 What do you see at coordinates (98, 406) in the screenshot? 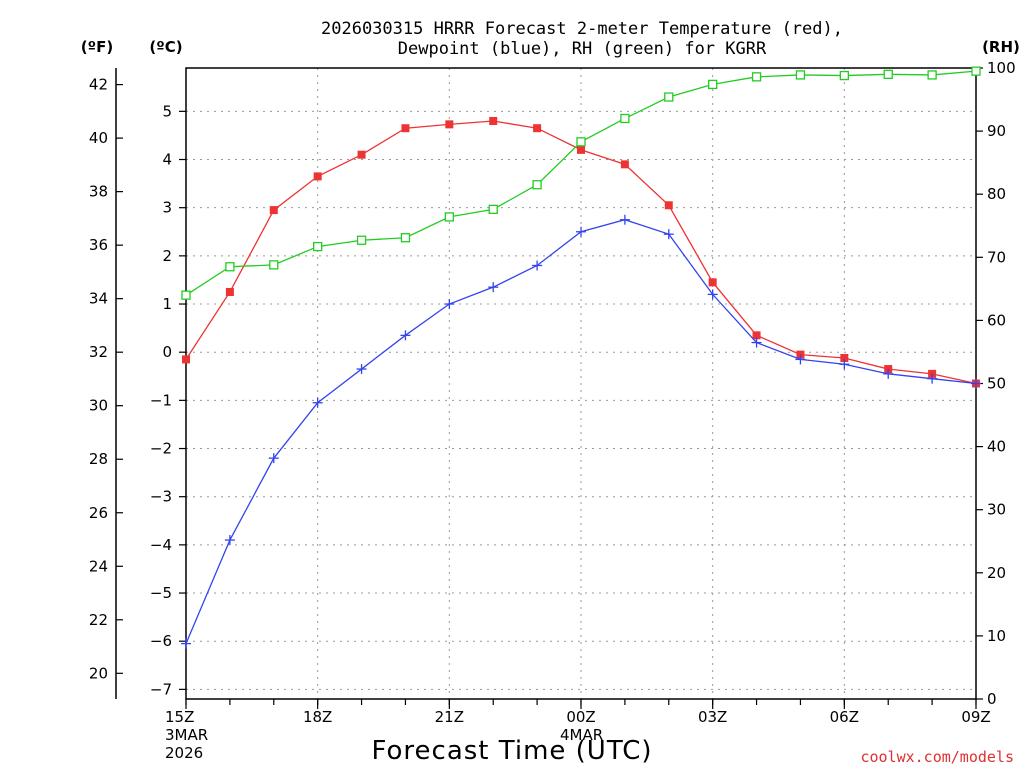
I see `fahrenheit-tick-label: 30` at bounding box center [98, 406].